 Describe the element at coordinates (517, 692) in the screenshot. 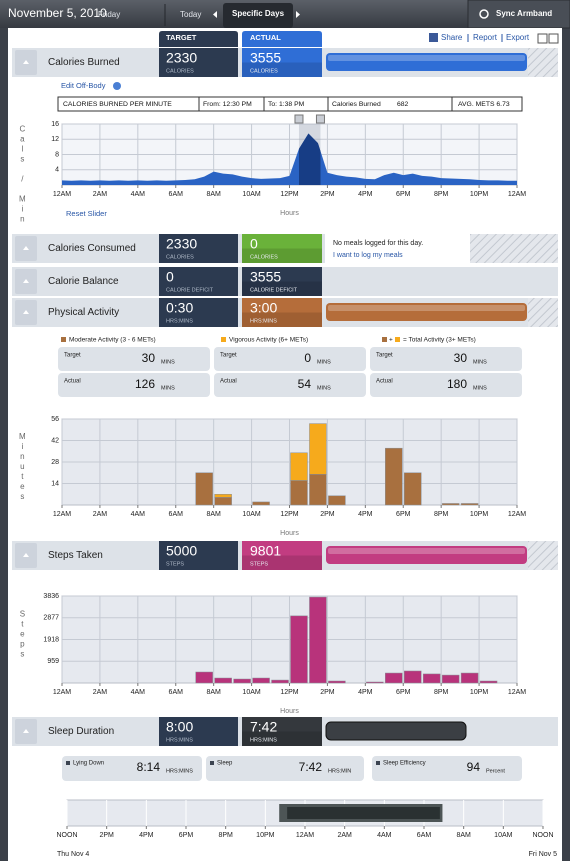

I see `x-tick-label: 12AM` at that location.